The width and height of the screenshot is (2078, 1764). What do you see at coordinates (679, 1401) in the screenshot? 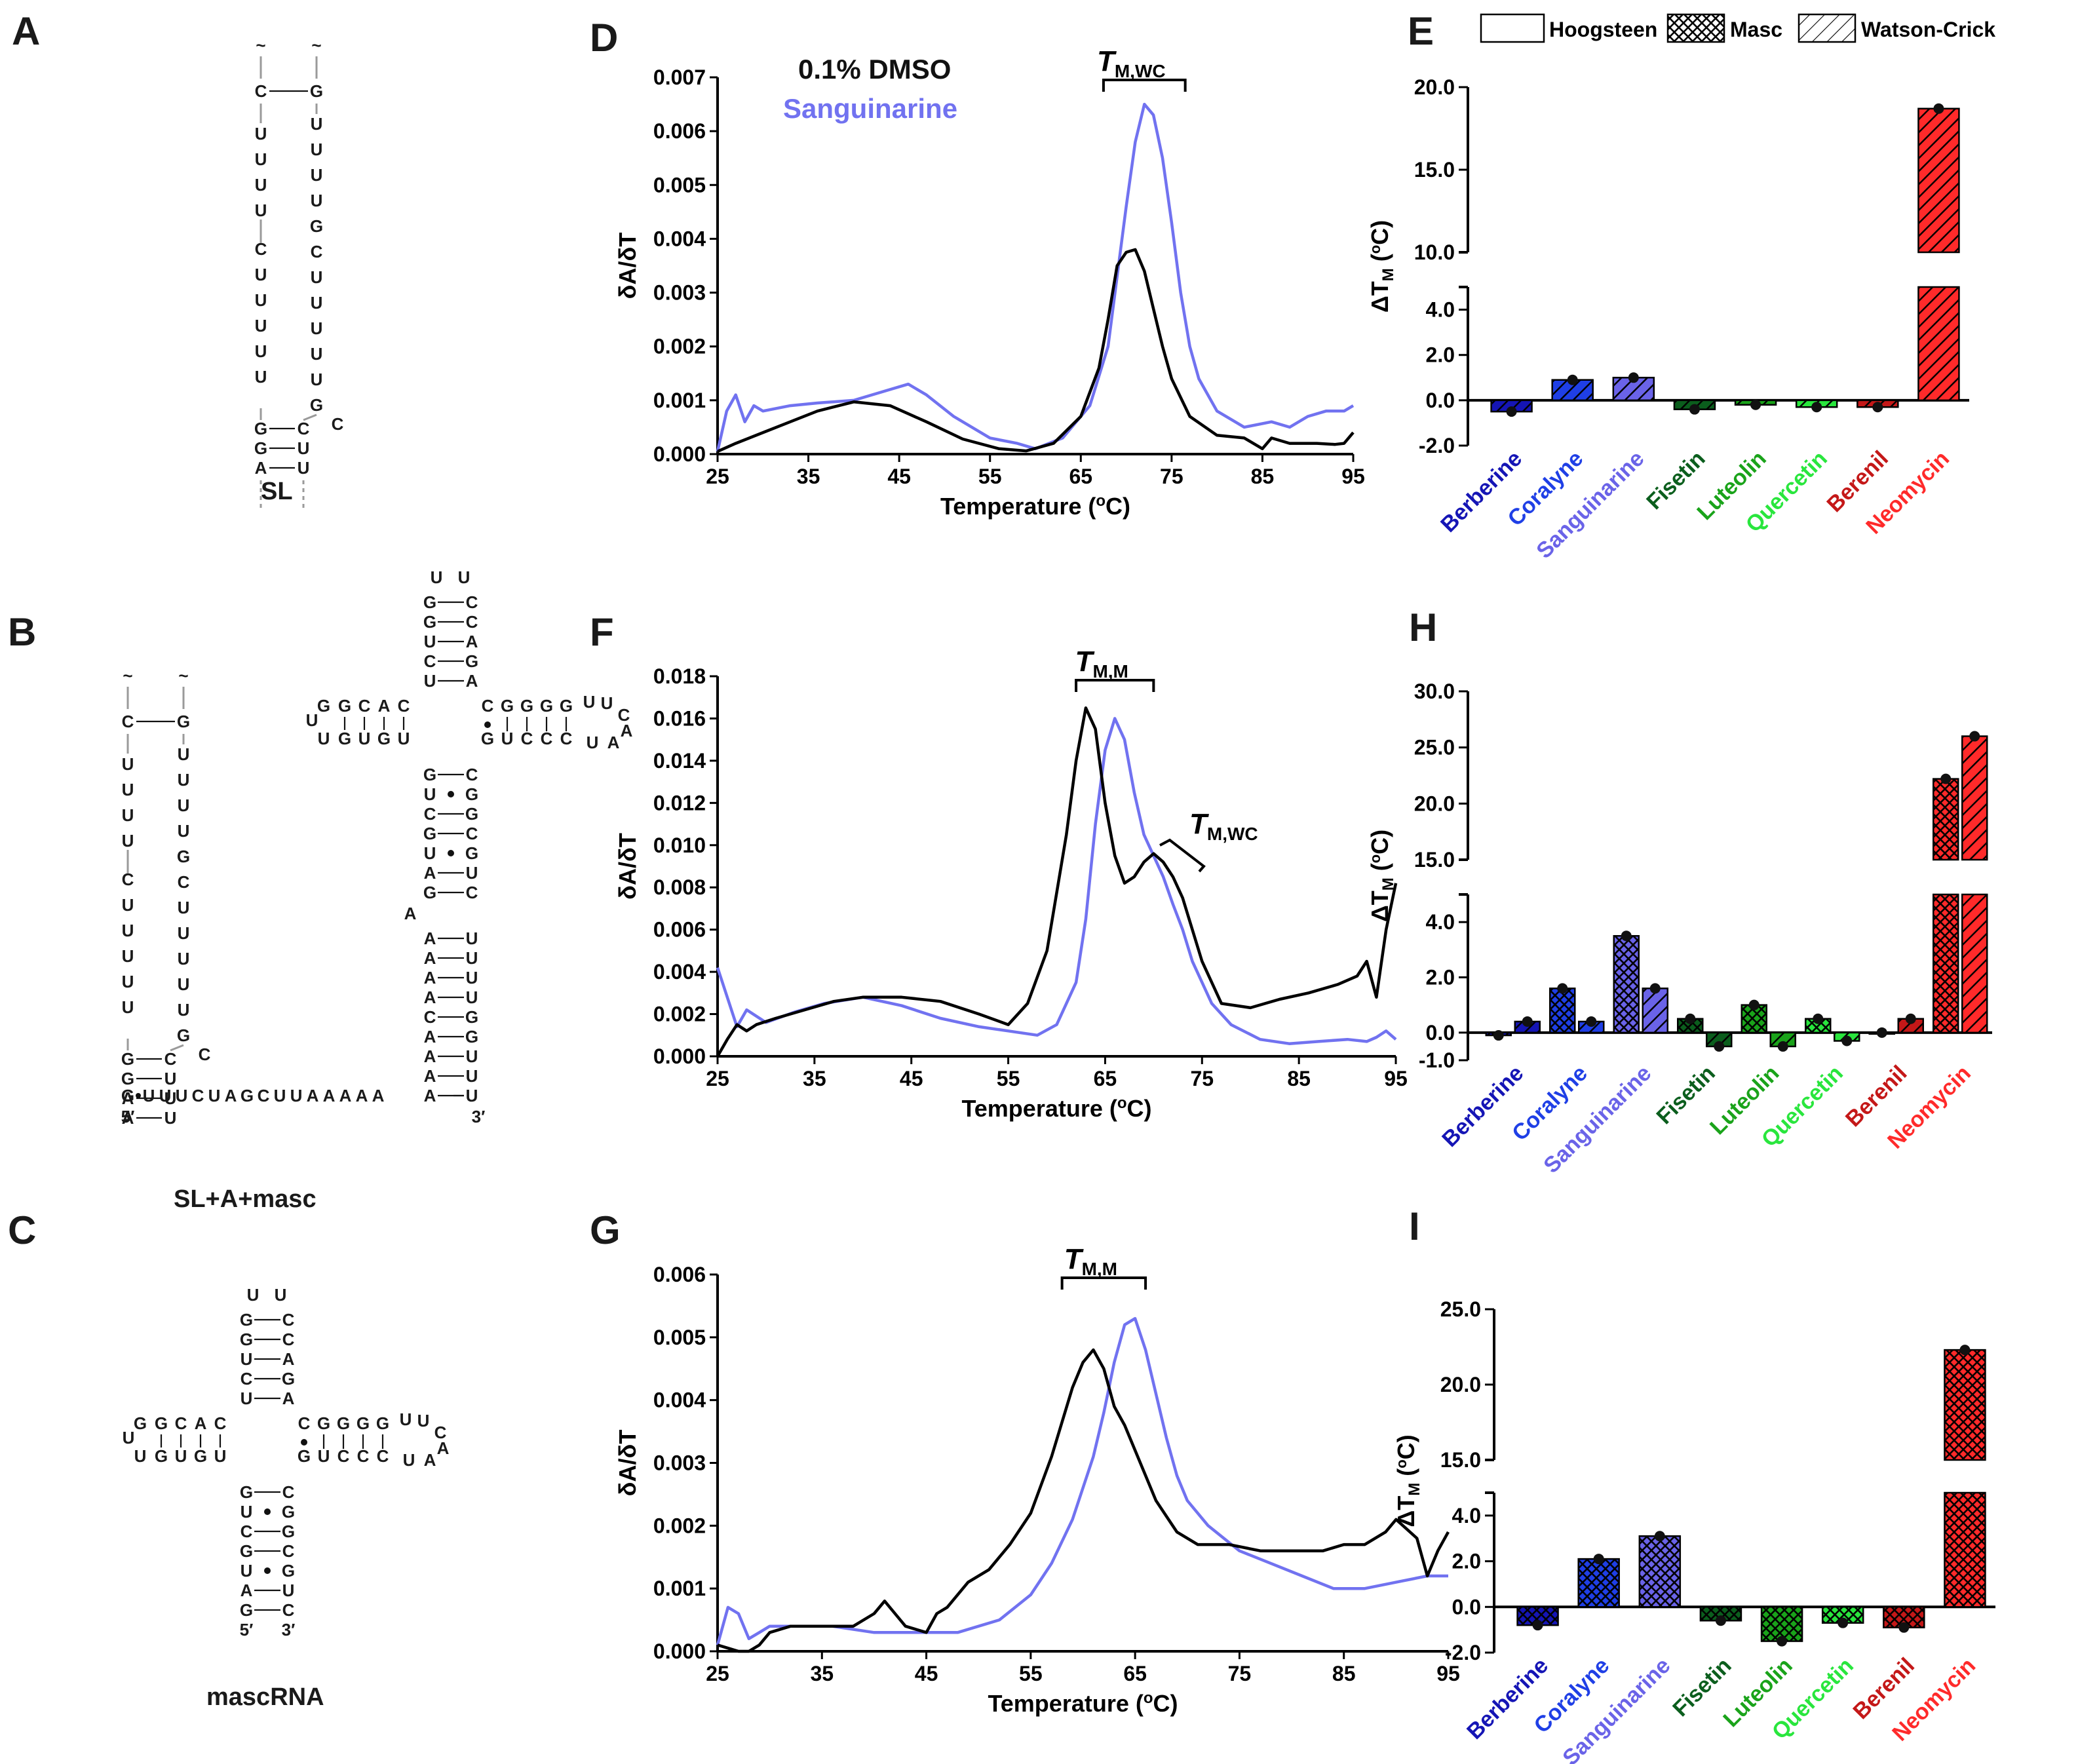
I see `y-tick-label: 0.004` at bounding box center [679, 1401].